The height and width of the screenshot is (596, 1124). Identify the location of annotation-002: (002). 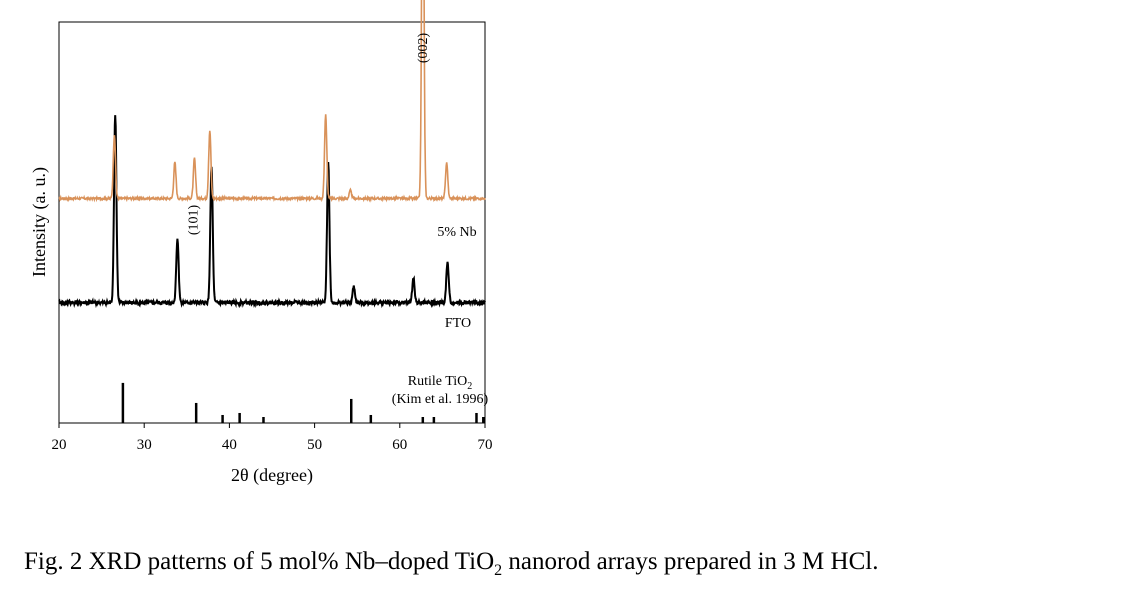
(423, 48).